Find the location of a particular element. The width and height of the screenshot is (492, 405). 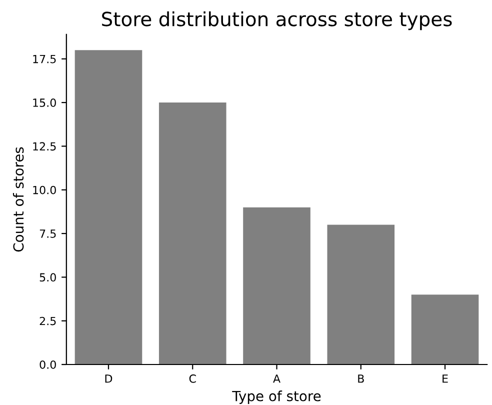

x-tick-label: C is located at coordinates (192, 378).